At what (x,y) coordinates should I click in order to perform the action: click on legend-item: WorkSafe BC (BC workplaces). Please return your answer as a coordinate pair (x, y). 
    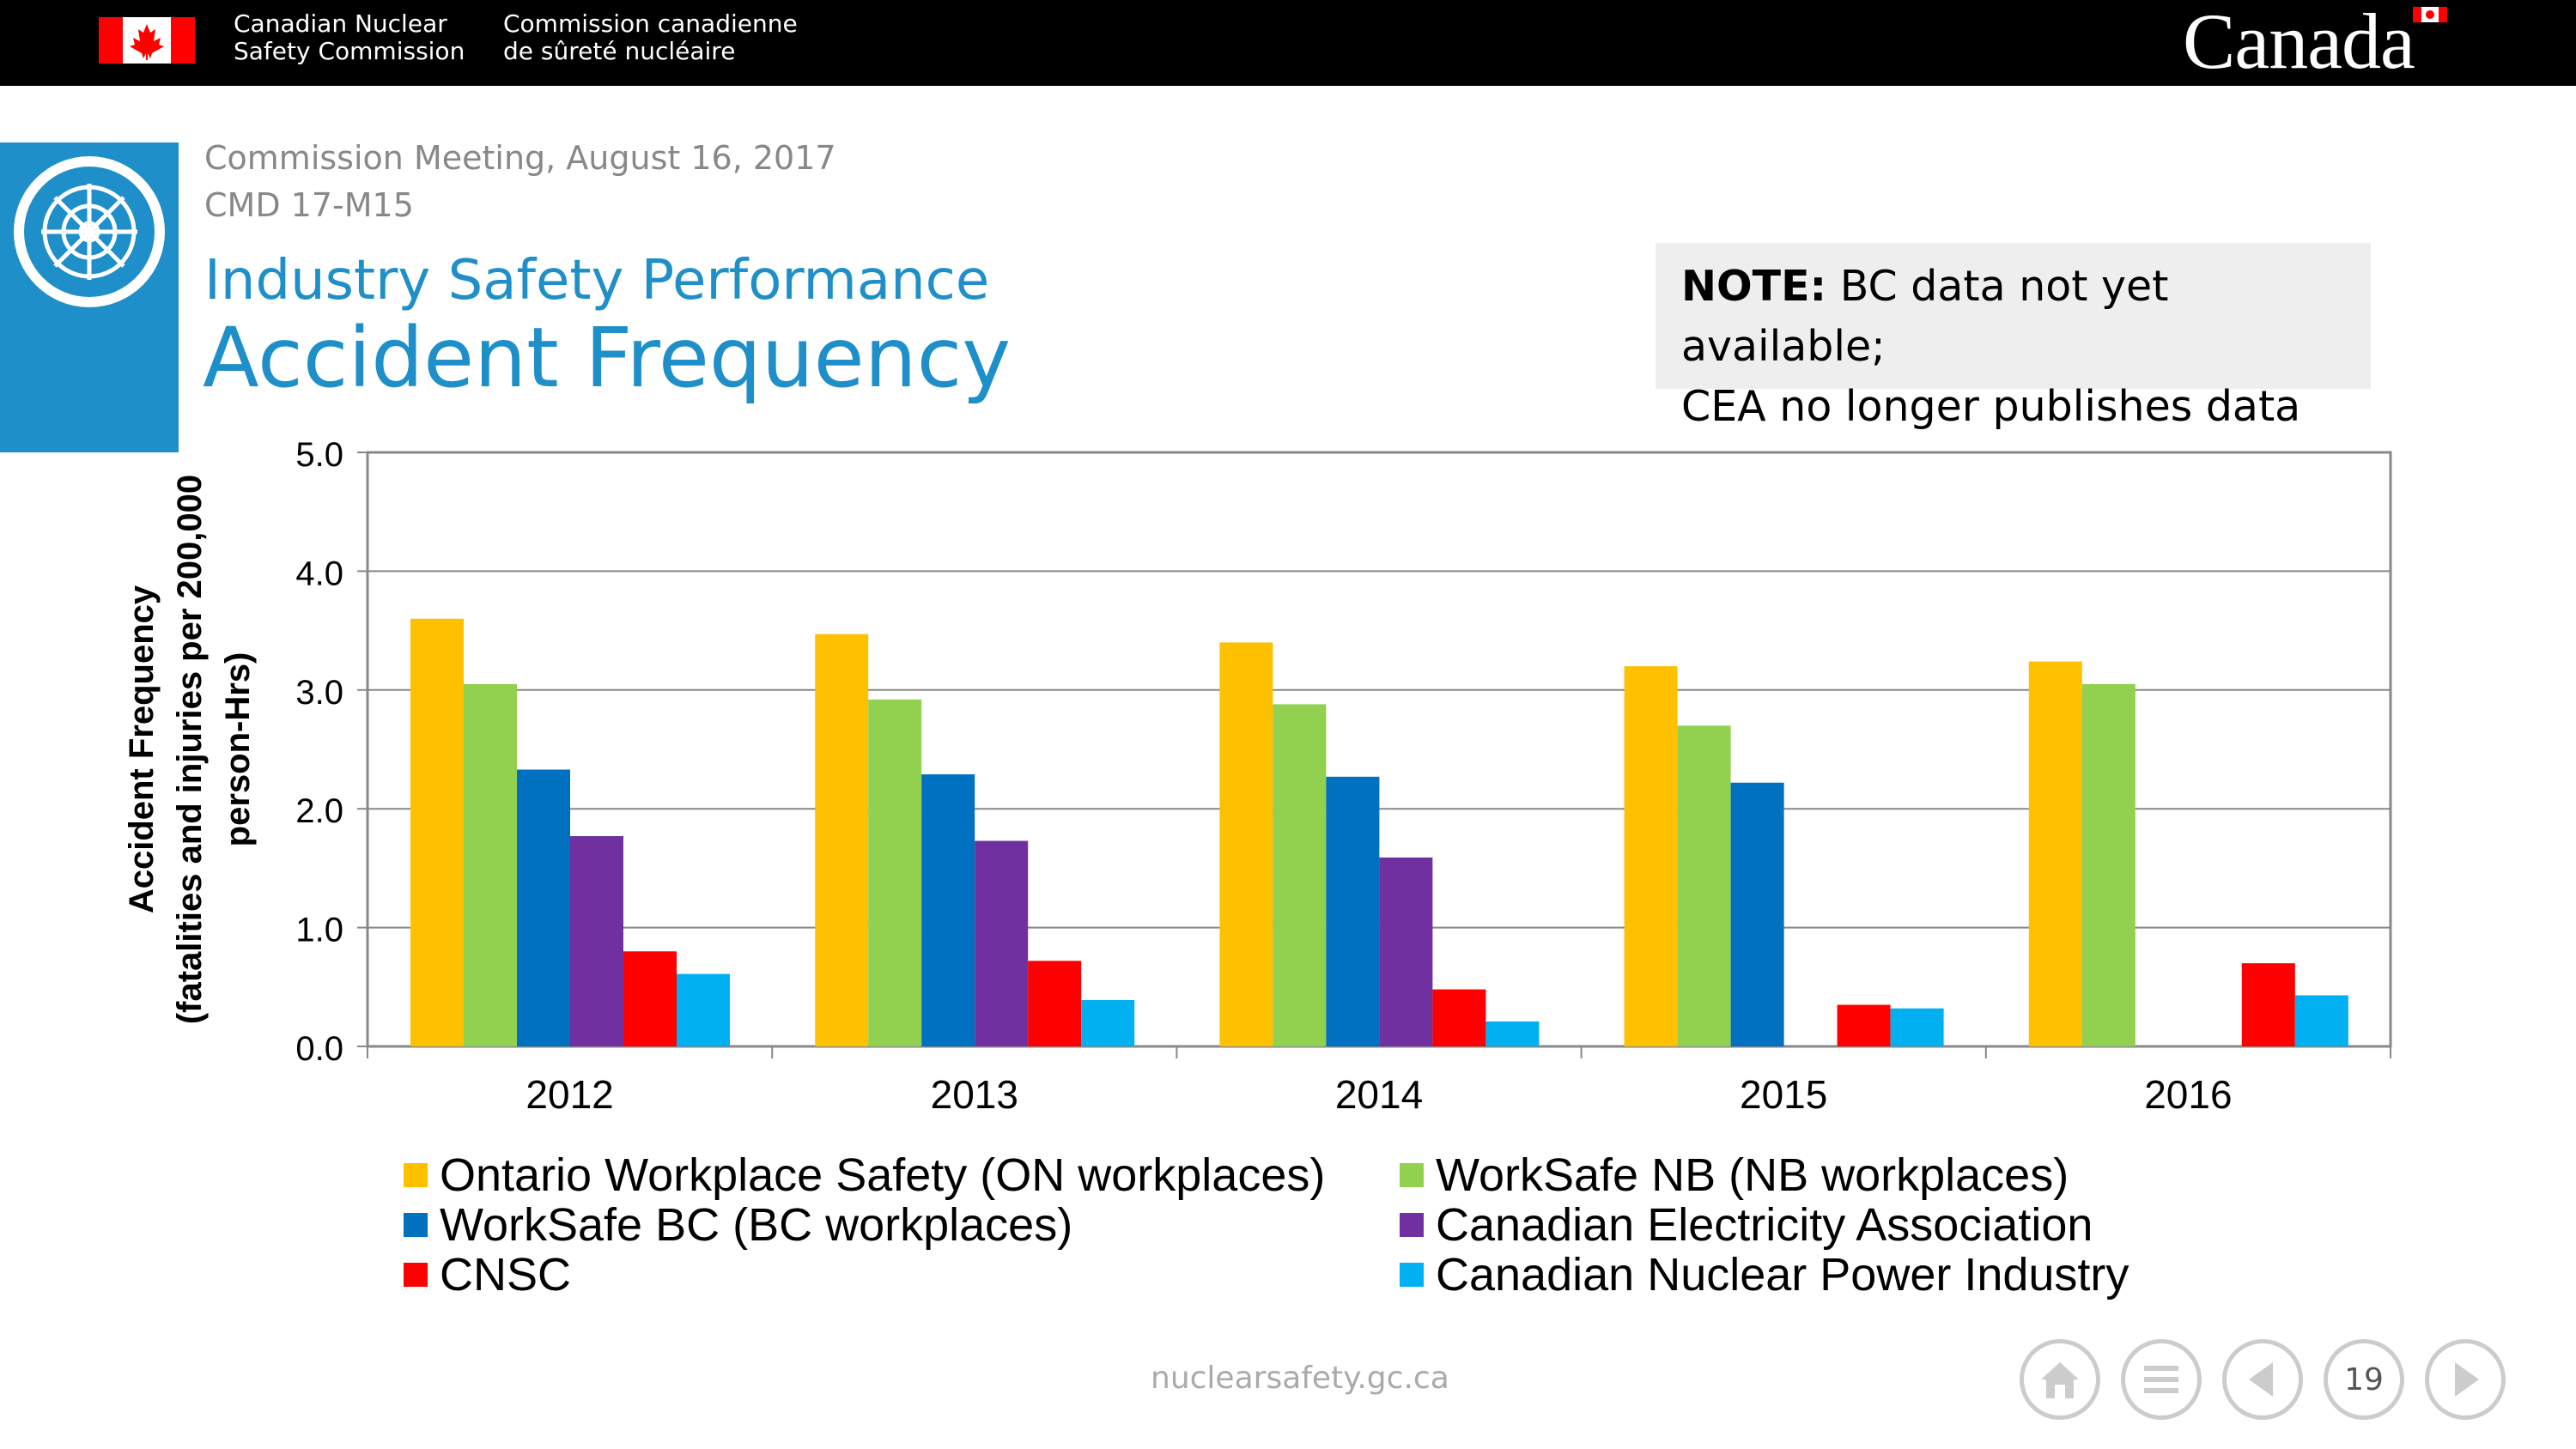
    Looking at the image, I should click on (738, 1225).